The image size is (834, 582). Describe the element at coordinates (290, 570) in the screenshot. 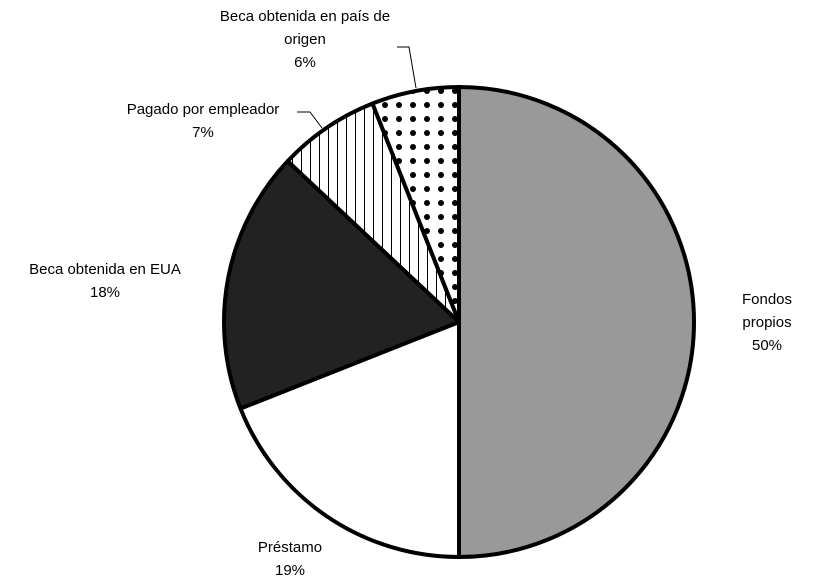

I see `value-label: 19%` at that location.